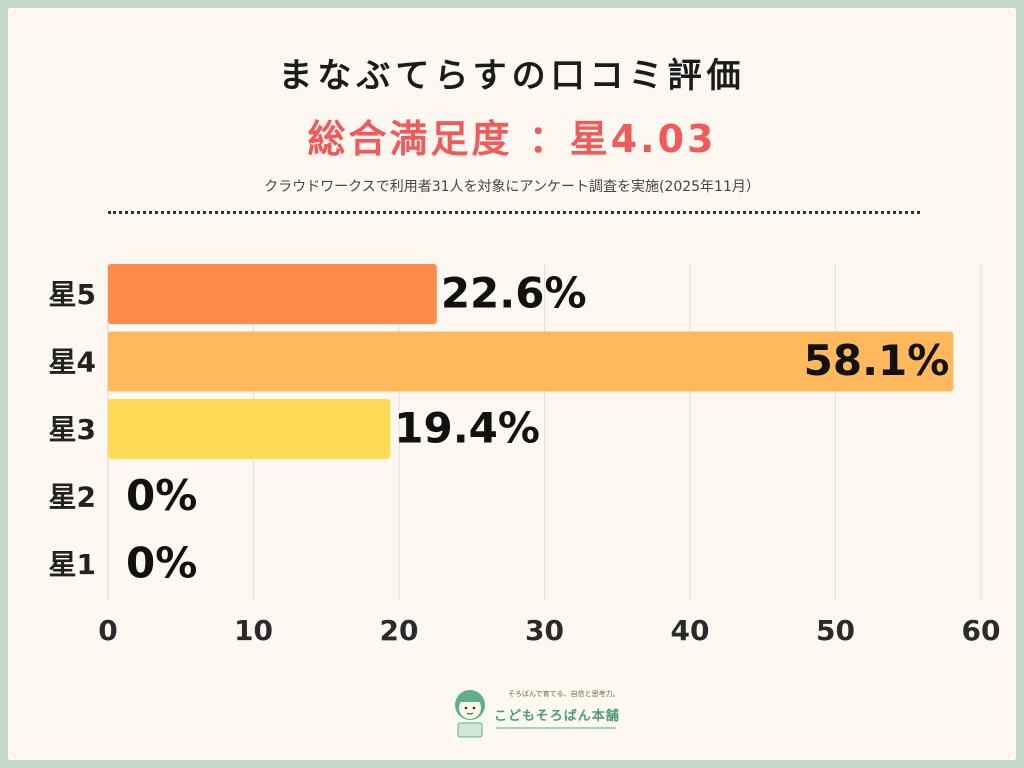 Image resolution: width=1024 pixels, height=768 pixels. Describe the element at coordinates (470, 714) in the screenshot. I see `girl-mascot-icon` at that location.